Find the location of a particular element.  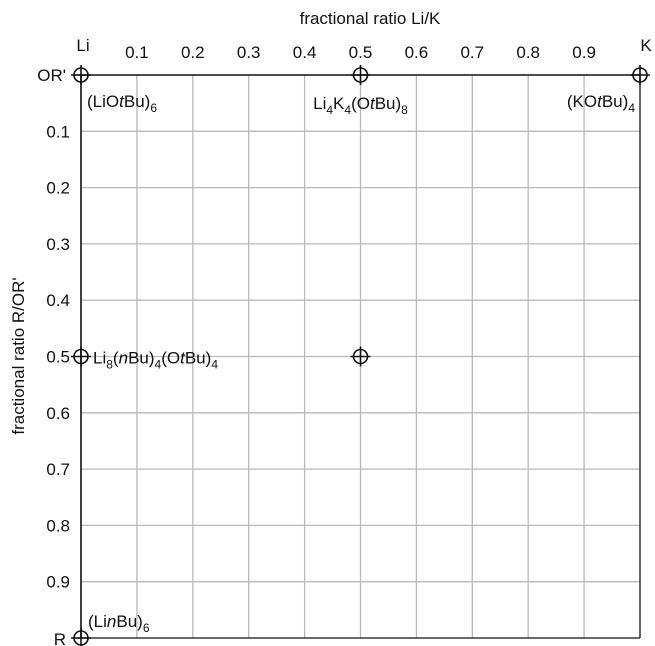

x-end-label-left: Li is located at coordinates (82, 45).